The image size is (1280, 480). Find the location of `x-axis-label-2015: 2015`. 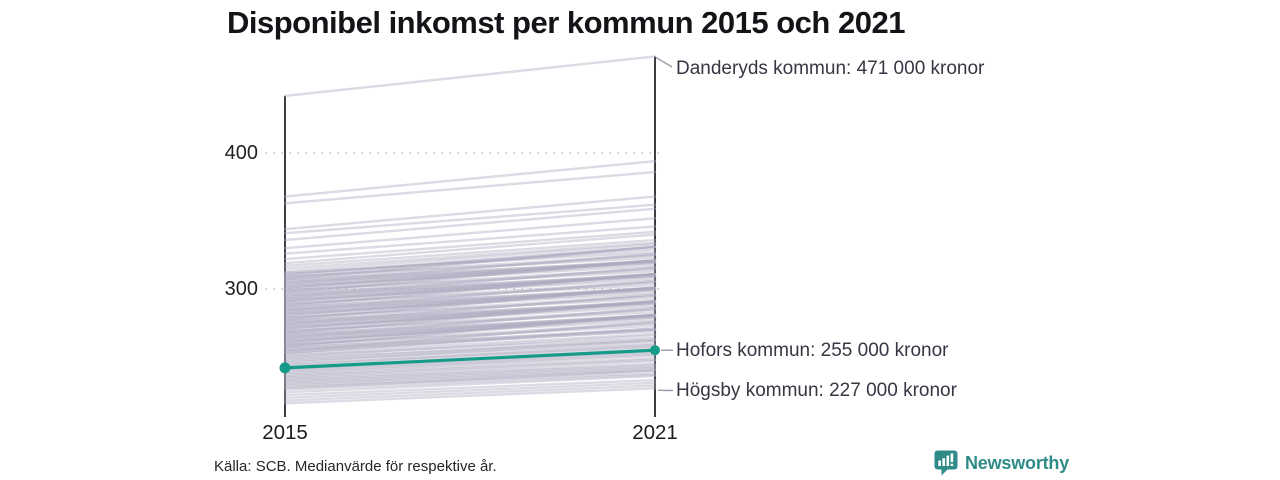

x-axis-label-2015: 2015 is located at coordinates (285, 432).